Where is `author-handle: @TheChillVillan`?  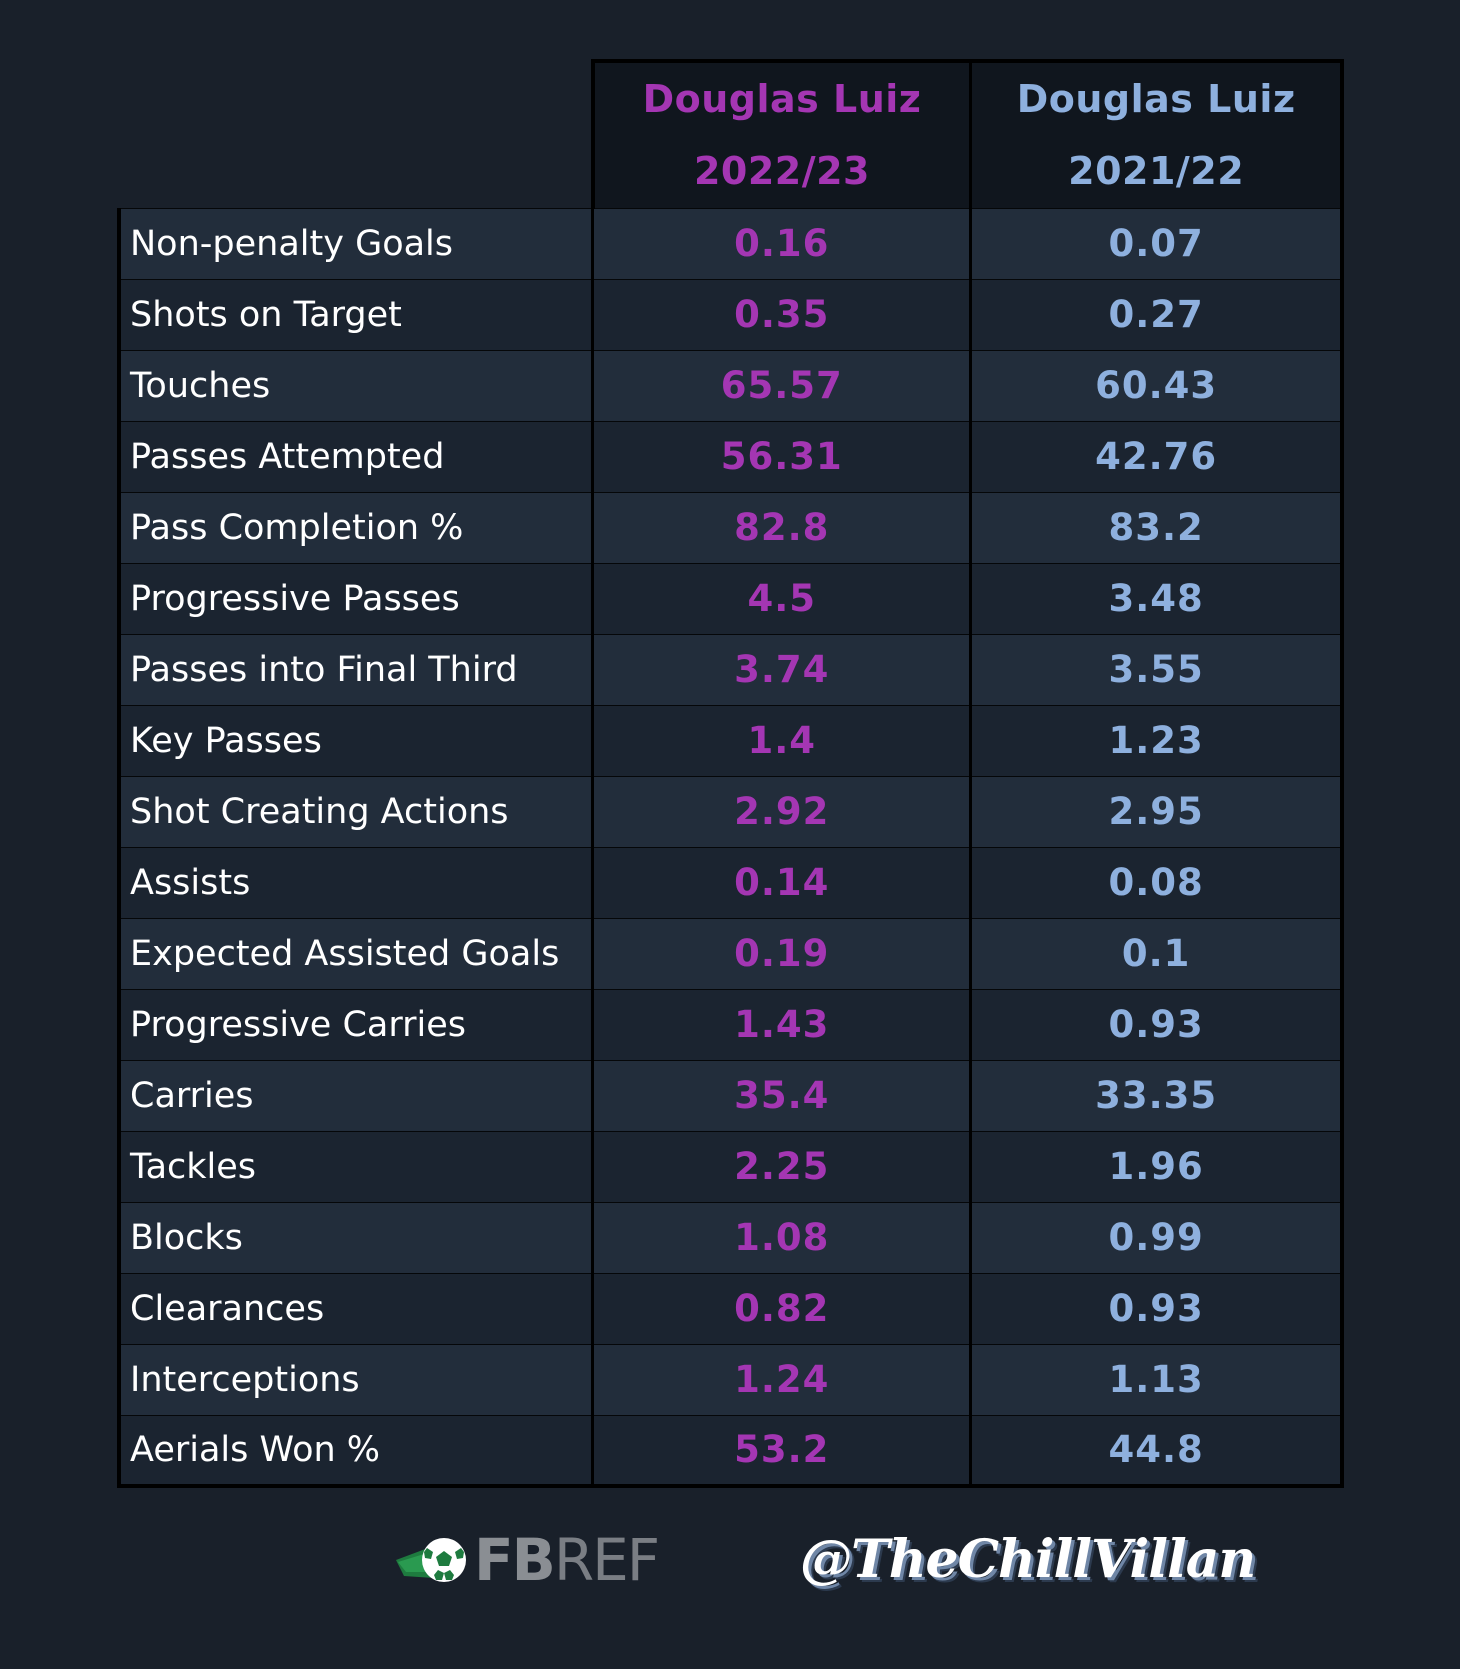 author-handle: @TheChillVillan is located at coordinates (1028, 1559).